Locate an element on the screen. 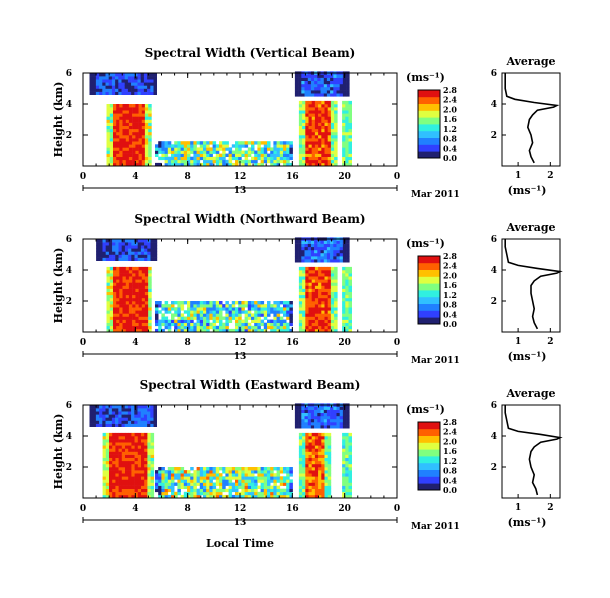 The image size is (610, 598). colorbar: 0.00.40.81.21.62.02.42.8(ms⁻¹) is located at coordinates (431, 283).